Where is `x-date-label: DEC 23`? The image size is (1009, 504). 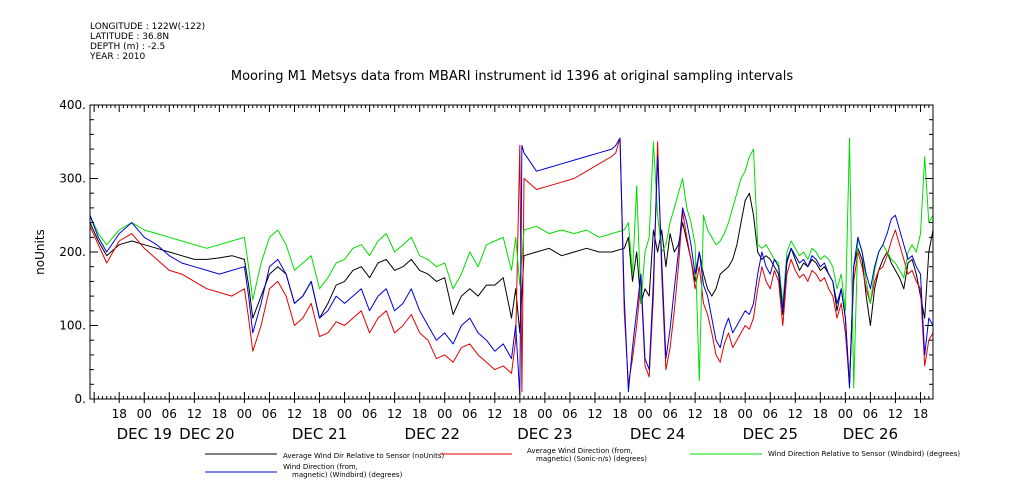 x-date-label: DEC 23 is located at coordinates (544, 434).